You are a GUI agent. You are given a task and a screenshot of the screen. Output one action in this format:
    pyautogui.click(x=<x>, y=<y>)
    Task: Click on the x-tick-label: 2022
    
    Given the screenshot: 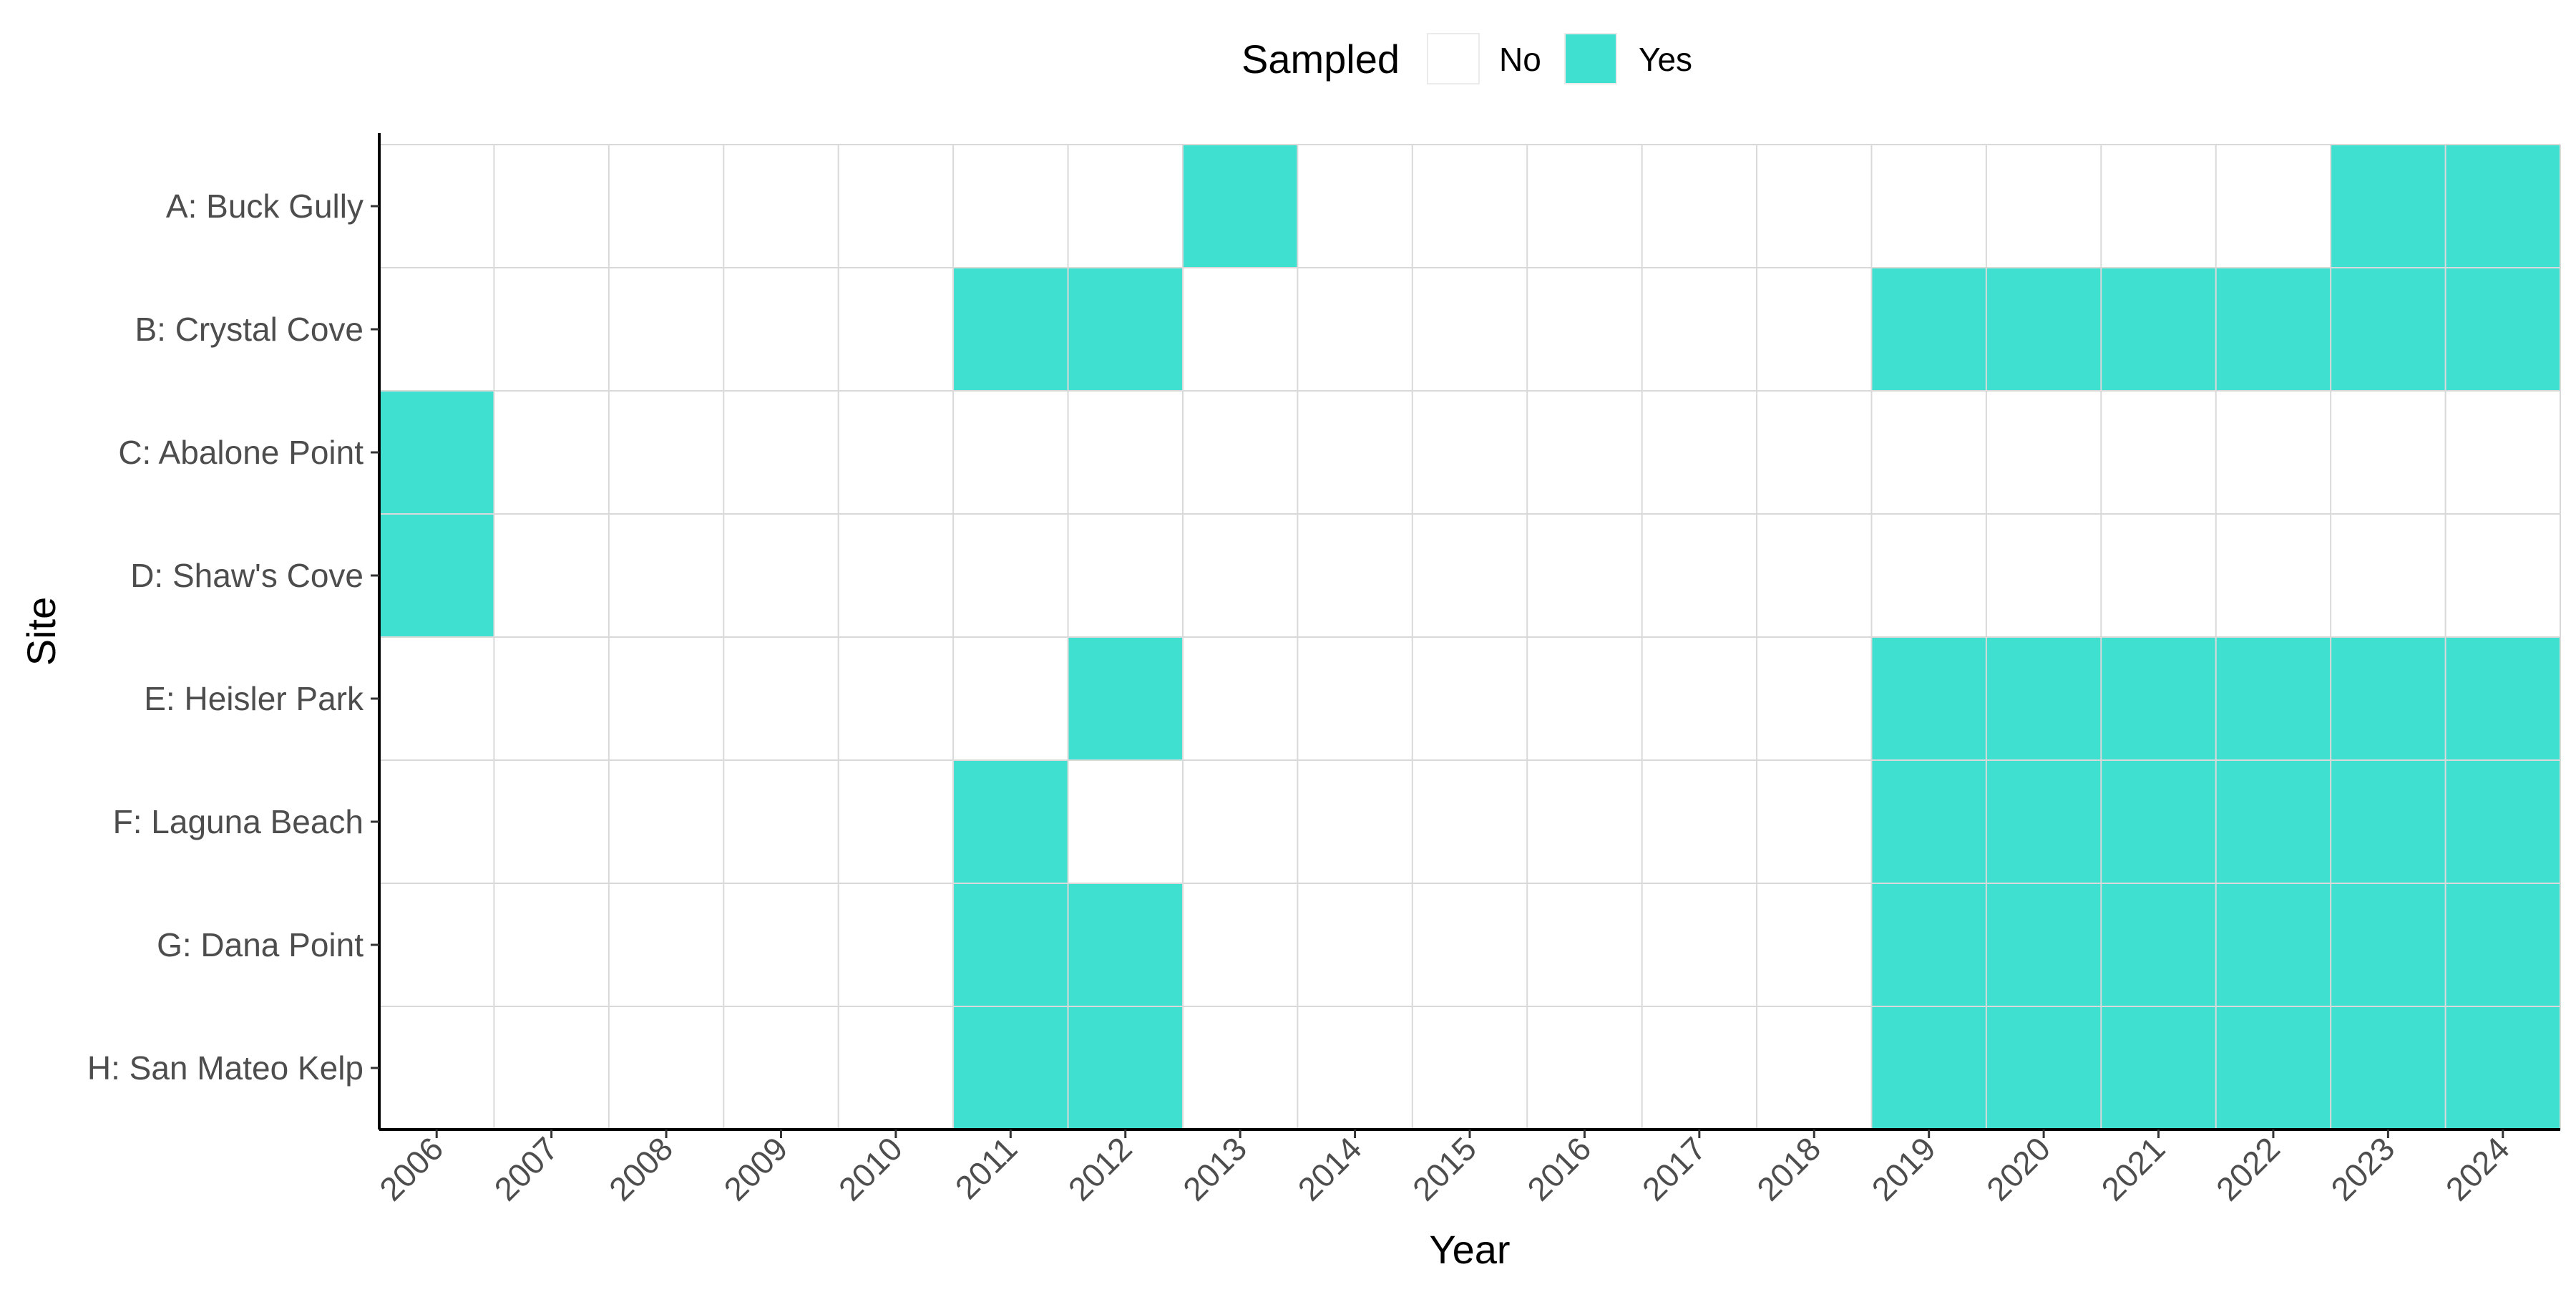 What is the action you would take?
    pyautogui.click(x=2248, y=1169)
    